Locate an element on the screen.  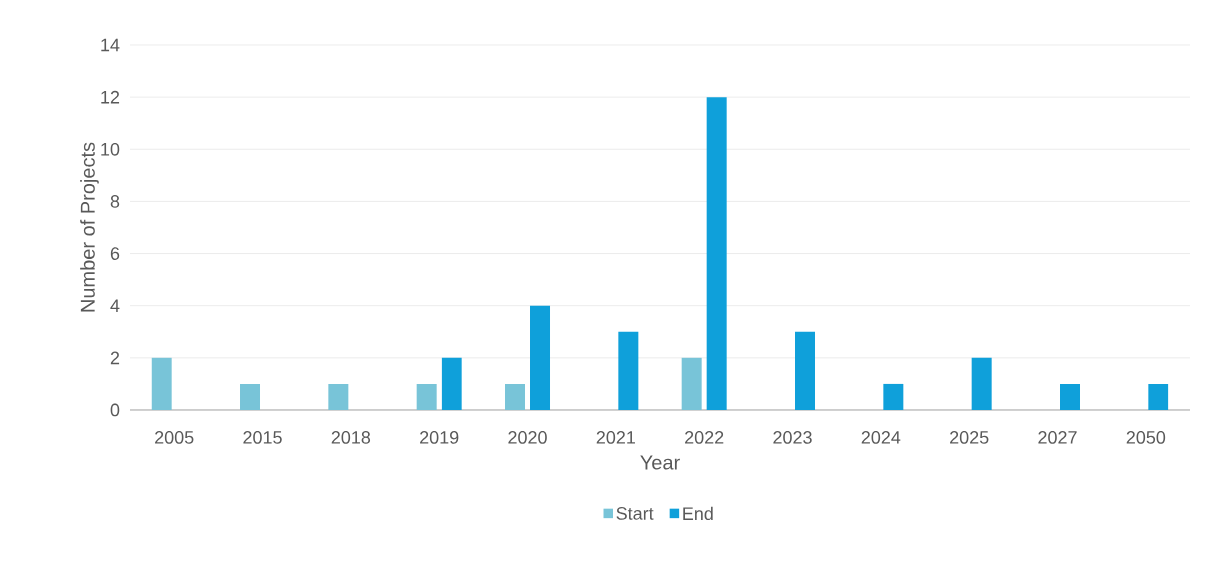
x-tick-label: 2025 is located at coordinates (969, 437).